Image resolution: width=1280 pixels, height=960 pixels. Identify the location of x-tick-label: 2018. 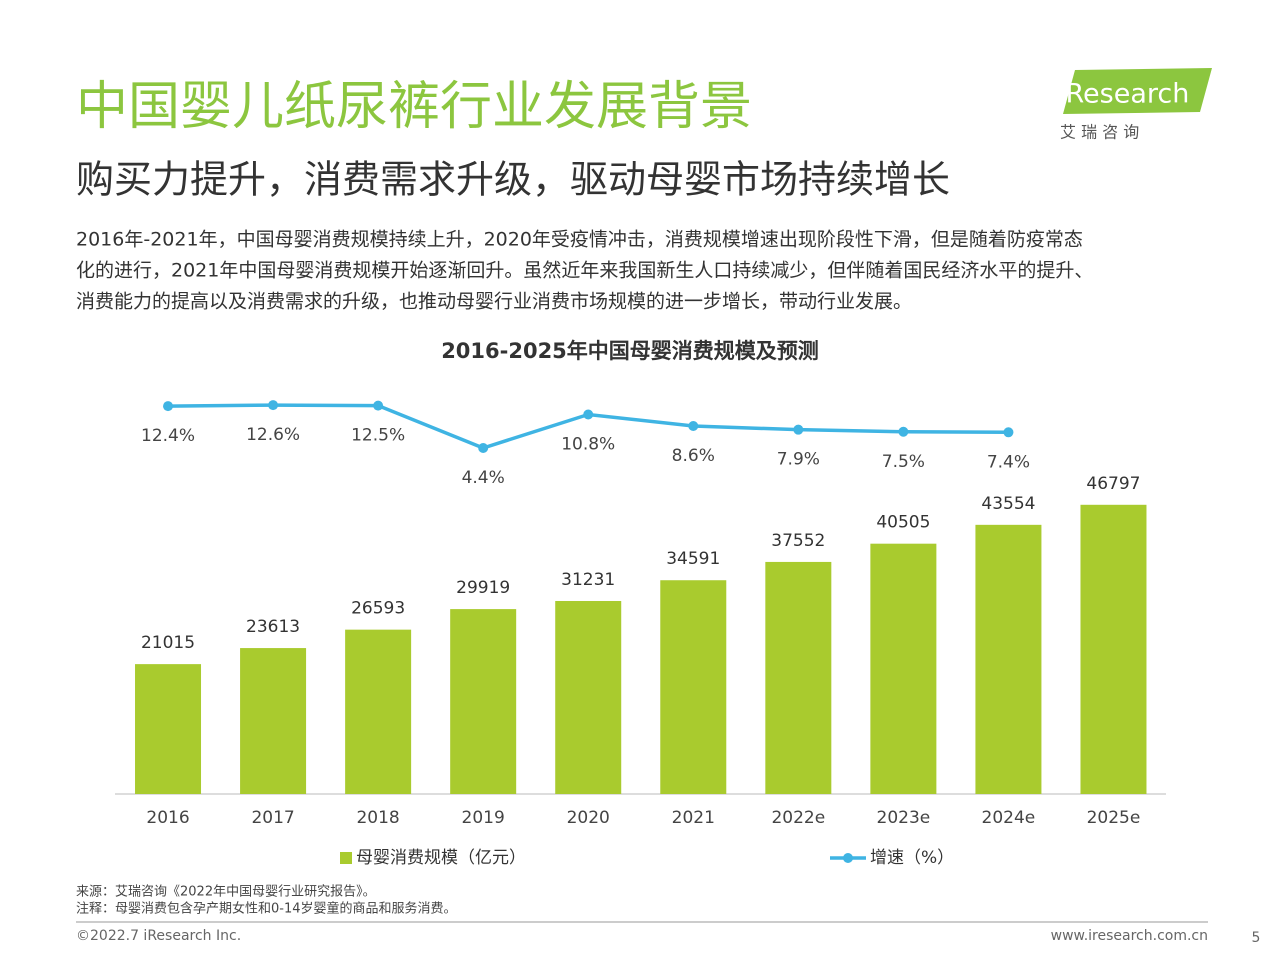
(377, 818).